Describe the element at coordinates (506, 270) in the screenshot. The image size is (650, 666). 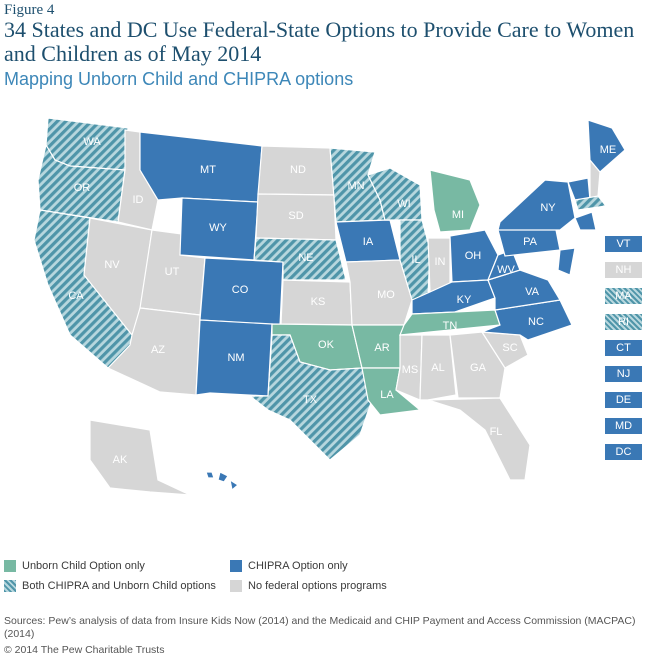
I see `state-label-wv: WV` at that location.